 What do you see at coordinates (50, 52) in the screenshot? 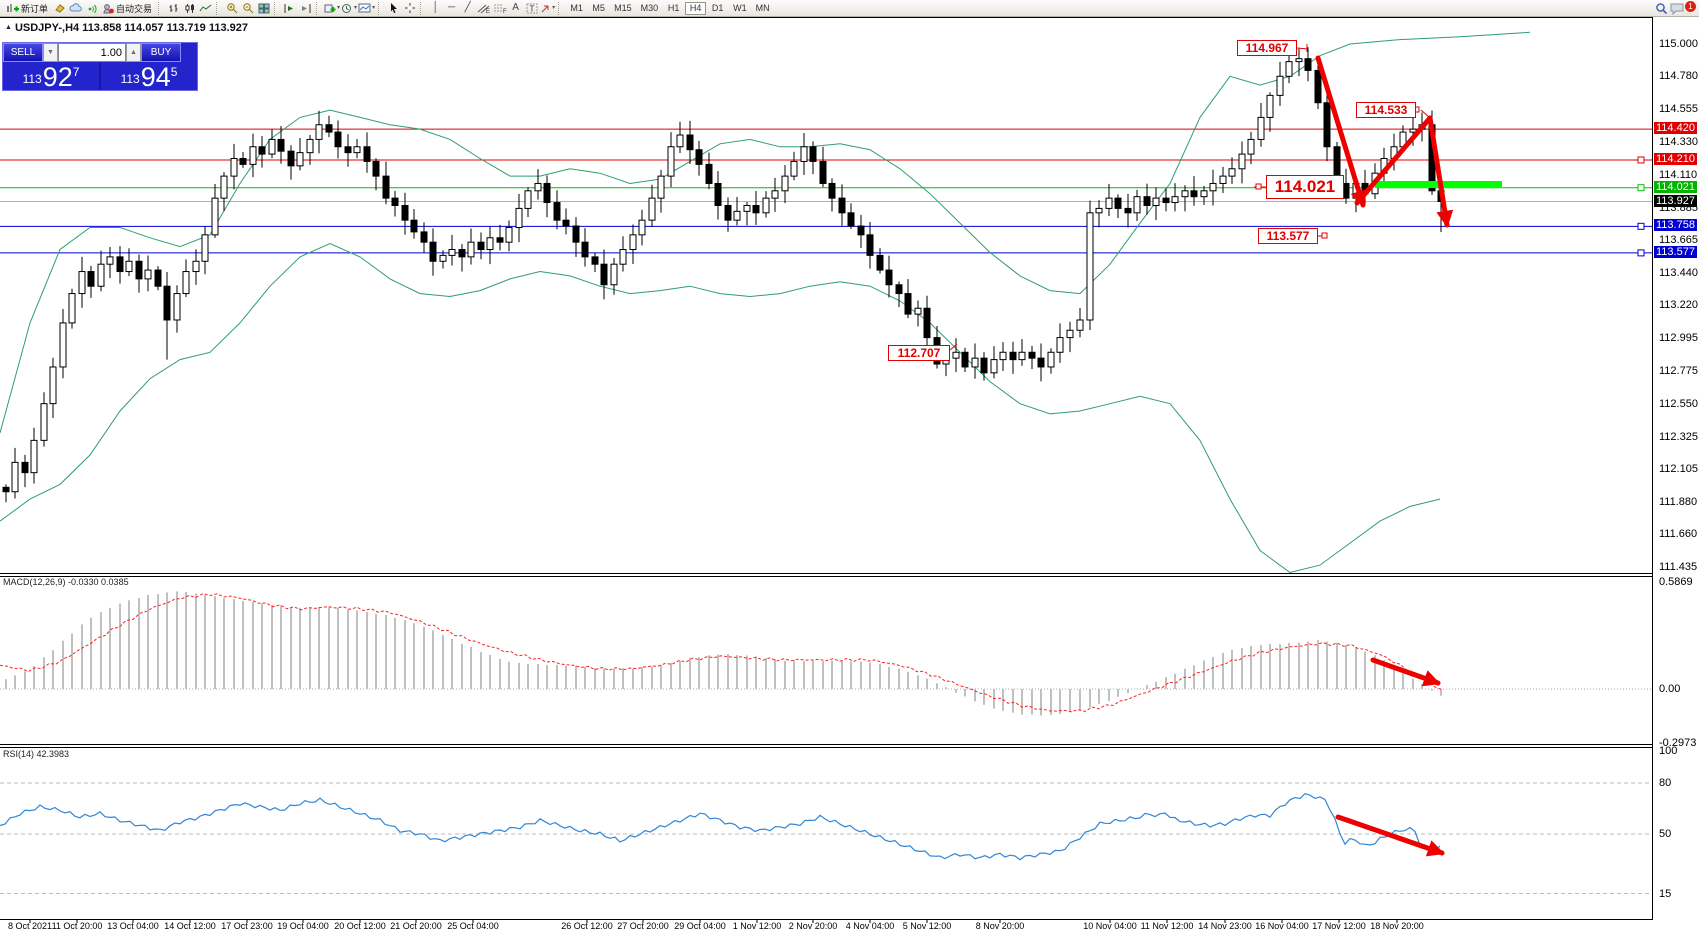
I see `volume-decrease-button: ▼` at bounding box center [50, 52].